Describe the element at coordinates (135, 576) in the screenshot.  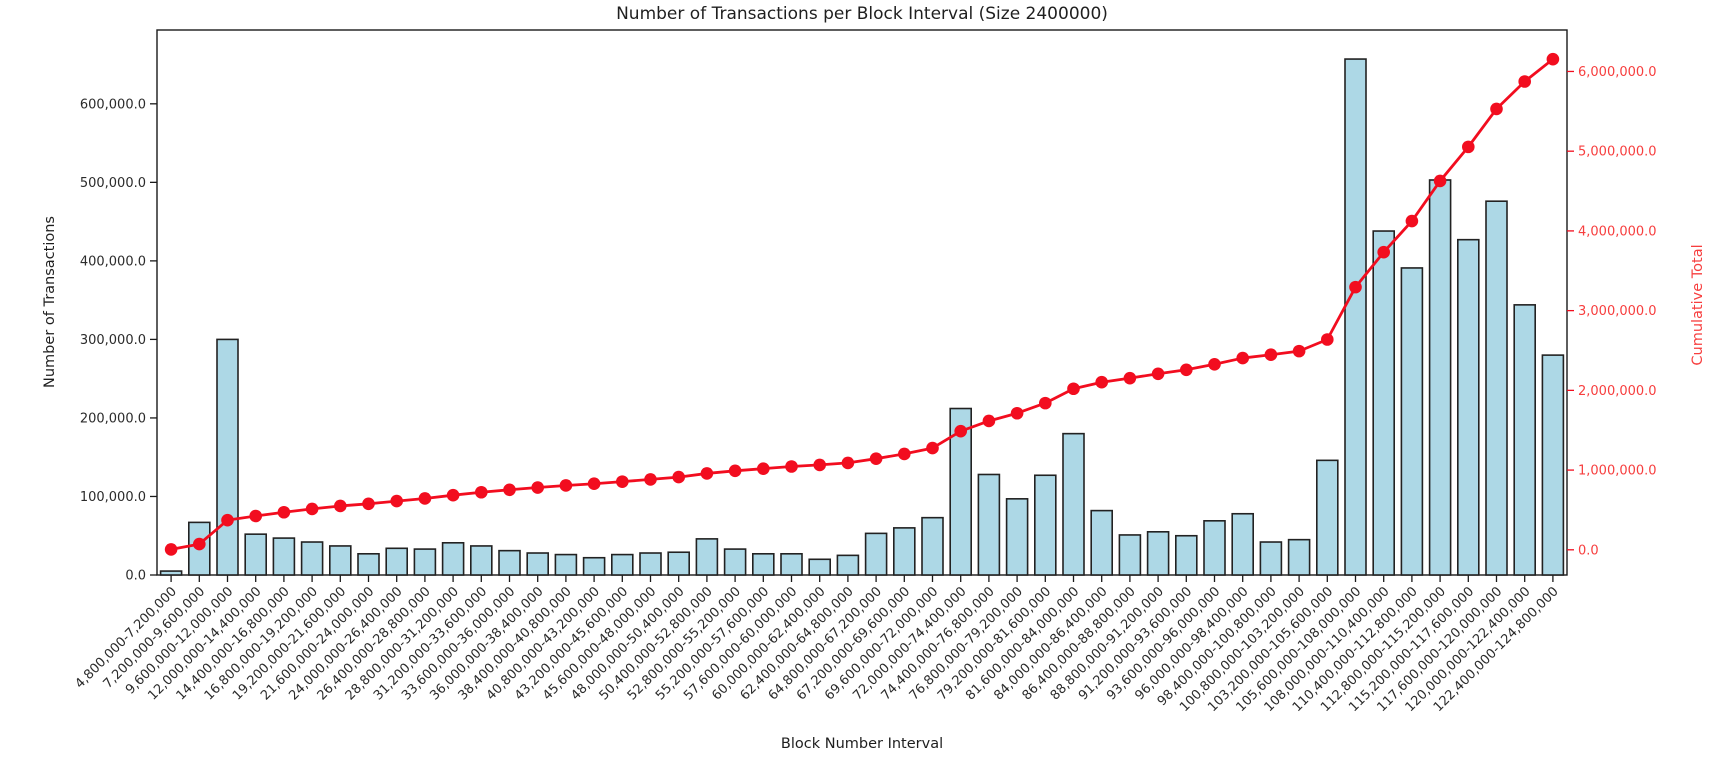
I see `y-tick-label: 0.0` at that location.